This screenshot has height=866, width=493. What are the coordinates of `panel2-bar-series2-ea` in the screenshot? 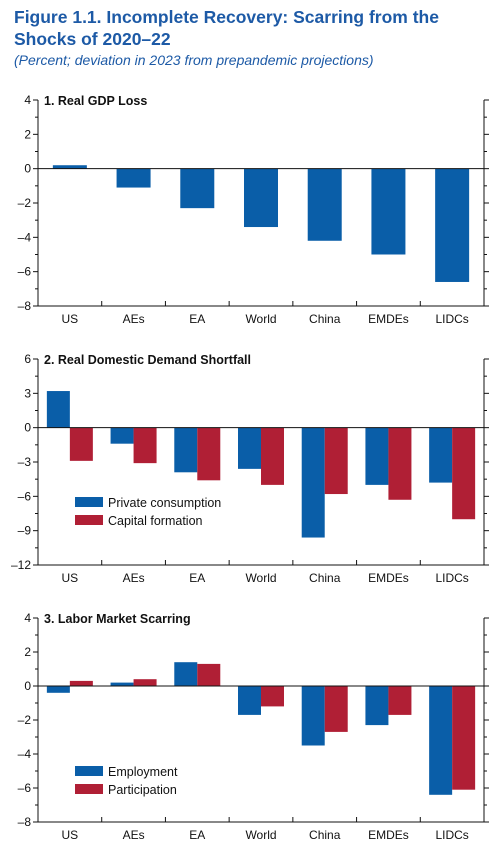 It's located at (209, 454).